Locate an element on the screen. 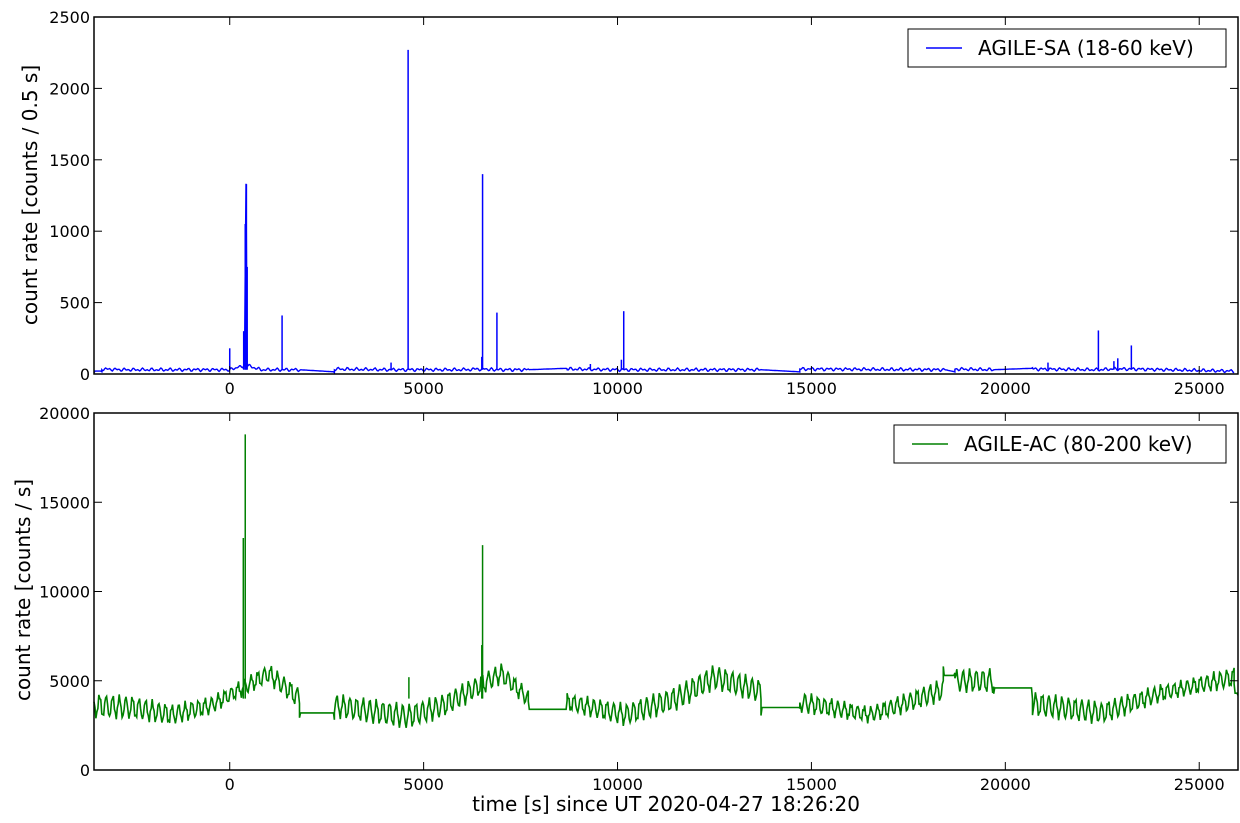 The width and height of the screenshot is (1240, 823). ac-y-tick-label: 5000 is located at coordinates (69, 681).